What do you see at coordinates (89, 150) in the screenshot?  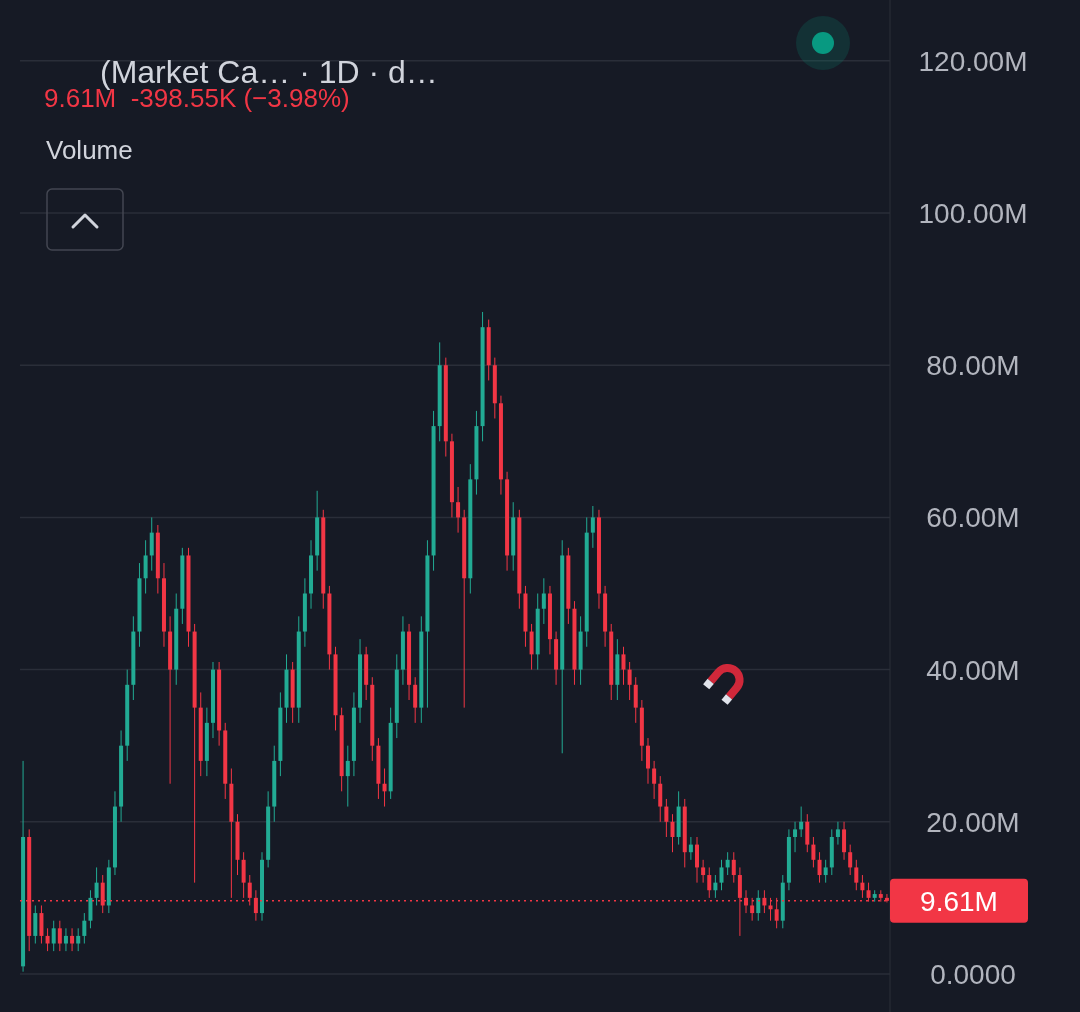 I see `annotation: Volume` at bounding box center [89, 150].